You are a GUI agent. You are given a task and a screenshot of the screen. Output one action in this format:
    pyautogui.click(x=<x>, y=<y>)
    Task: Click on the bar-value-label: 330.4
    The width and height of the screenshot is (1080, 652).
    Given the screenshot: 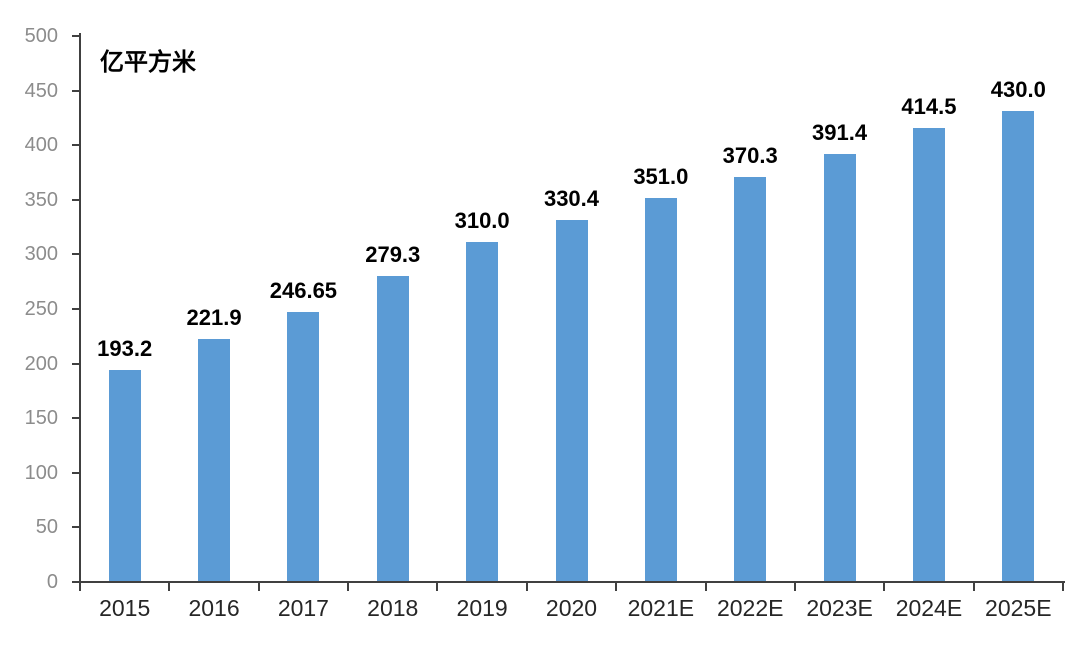 What is the action you would take?
    pyautogui.click(x=571, y=199)
    